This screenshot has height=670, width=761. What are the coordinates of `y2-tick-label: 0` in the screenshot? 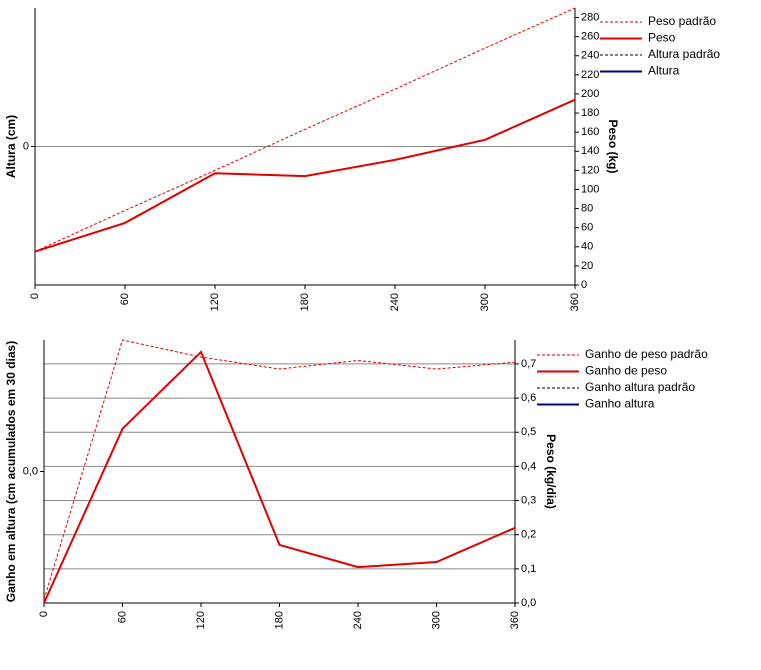 It's located at (584, 285).